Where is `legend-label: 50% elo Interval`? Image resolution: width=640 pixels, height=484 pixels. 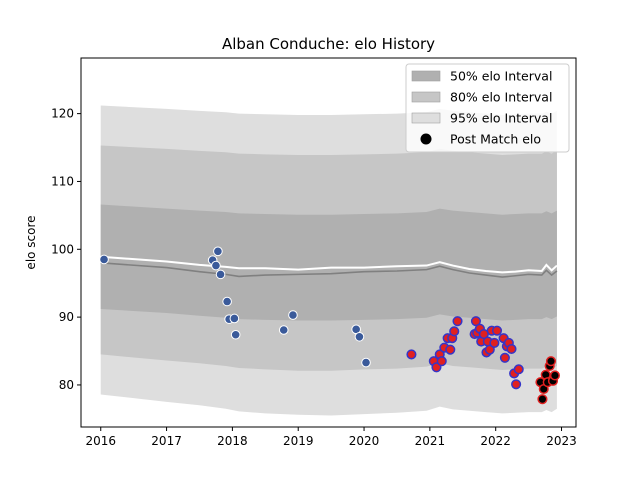
legend-label: 50% elo Interval is located at coordinates (501, 76).